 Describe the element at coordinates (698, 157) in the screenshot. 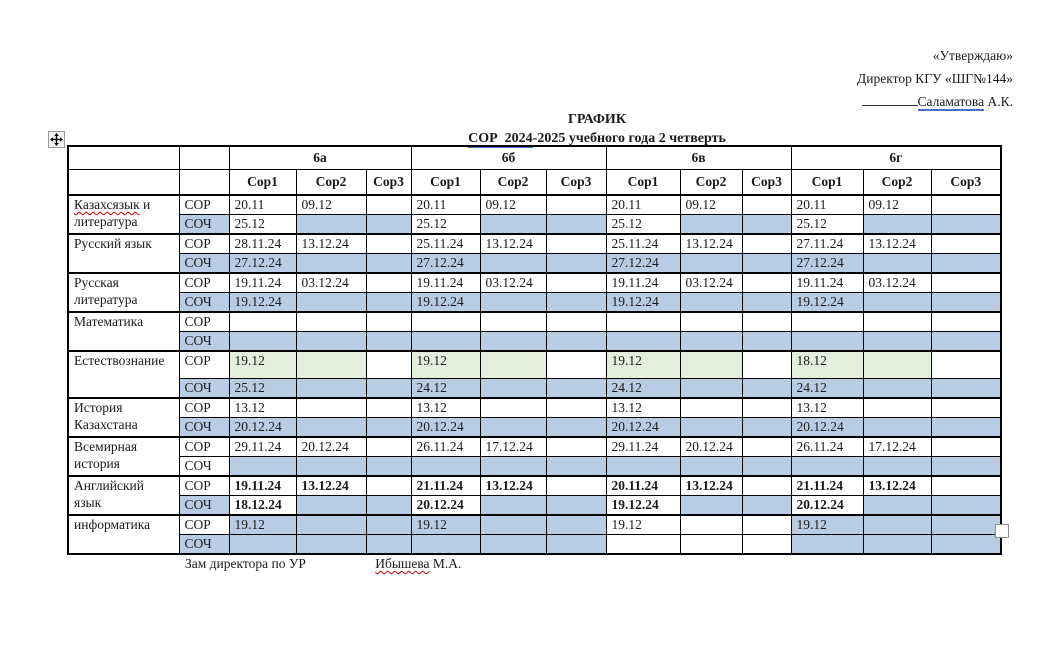

I see `class-header-cell: 6в` at that location.